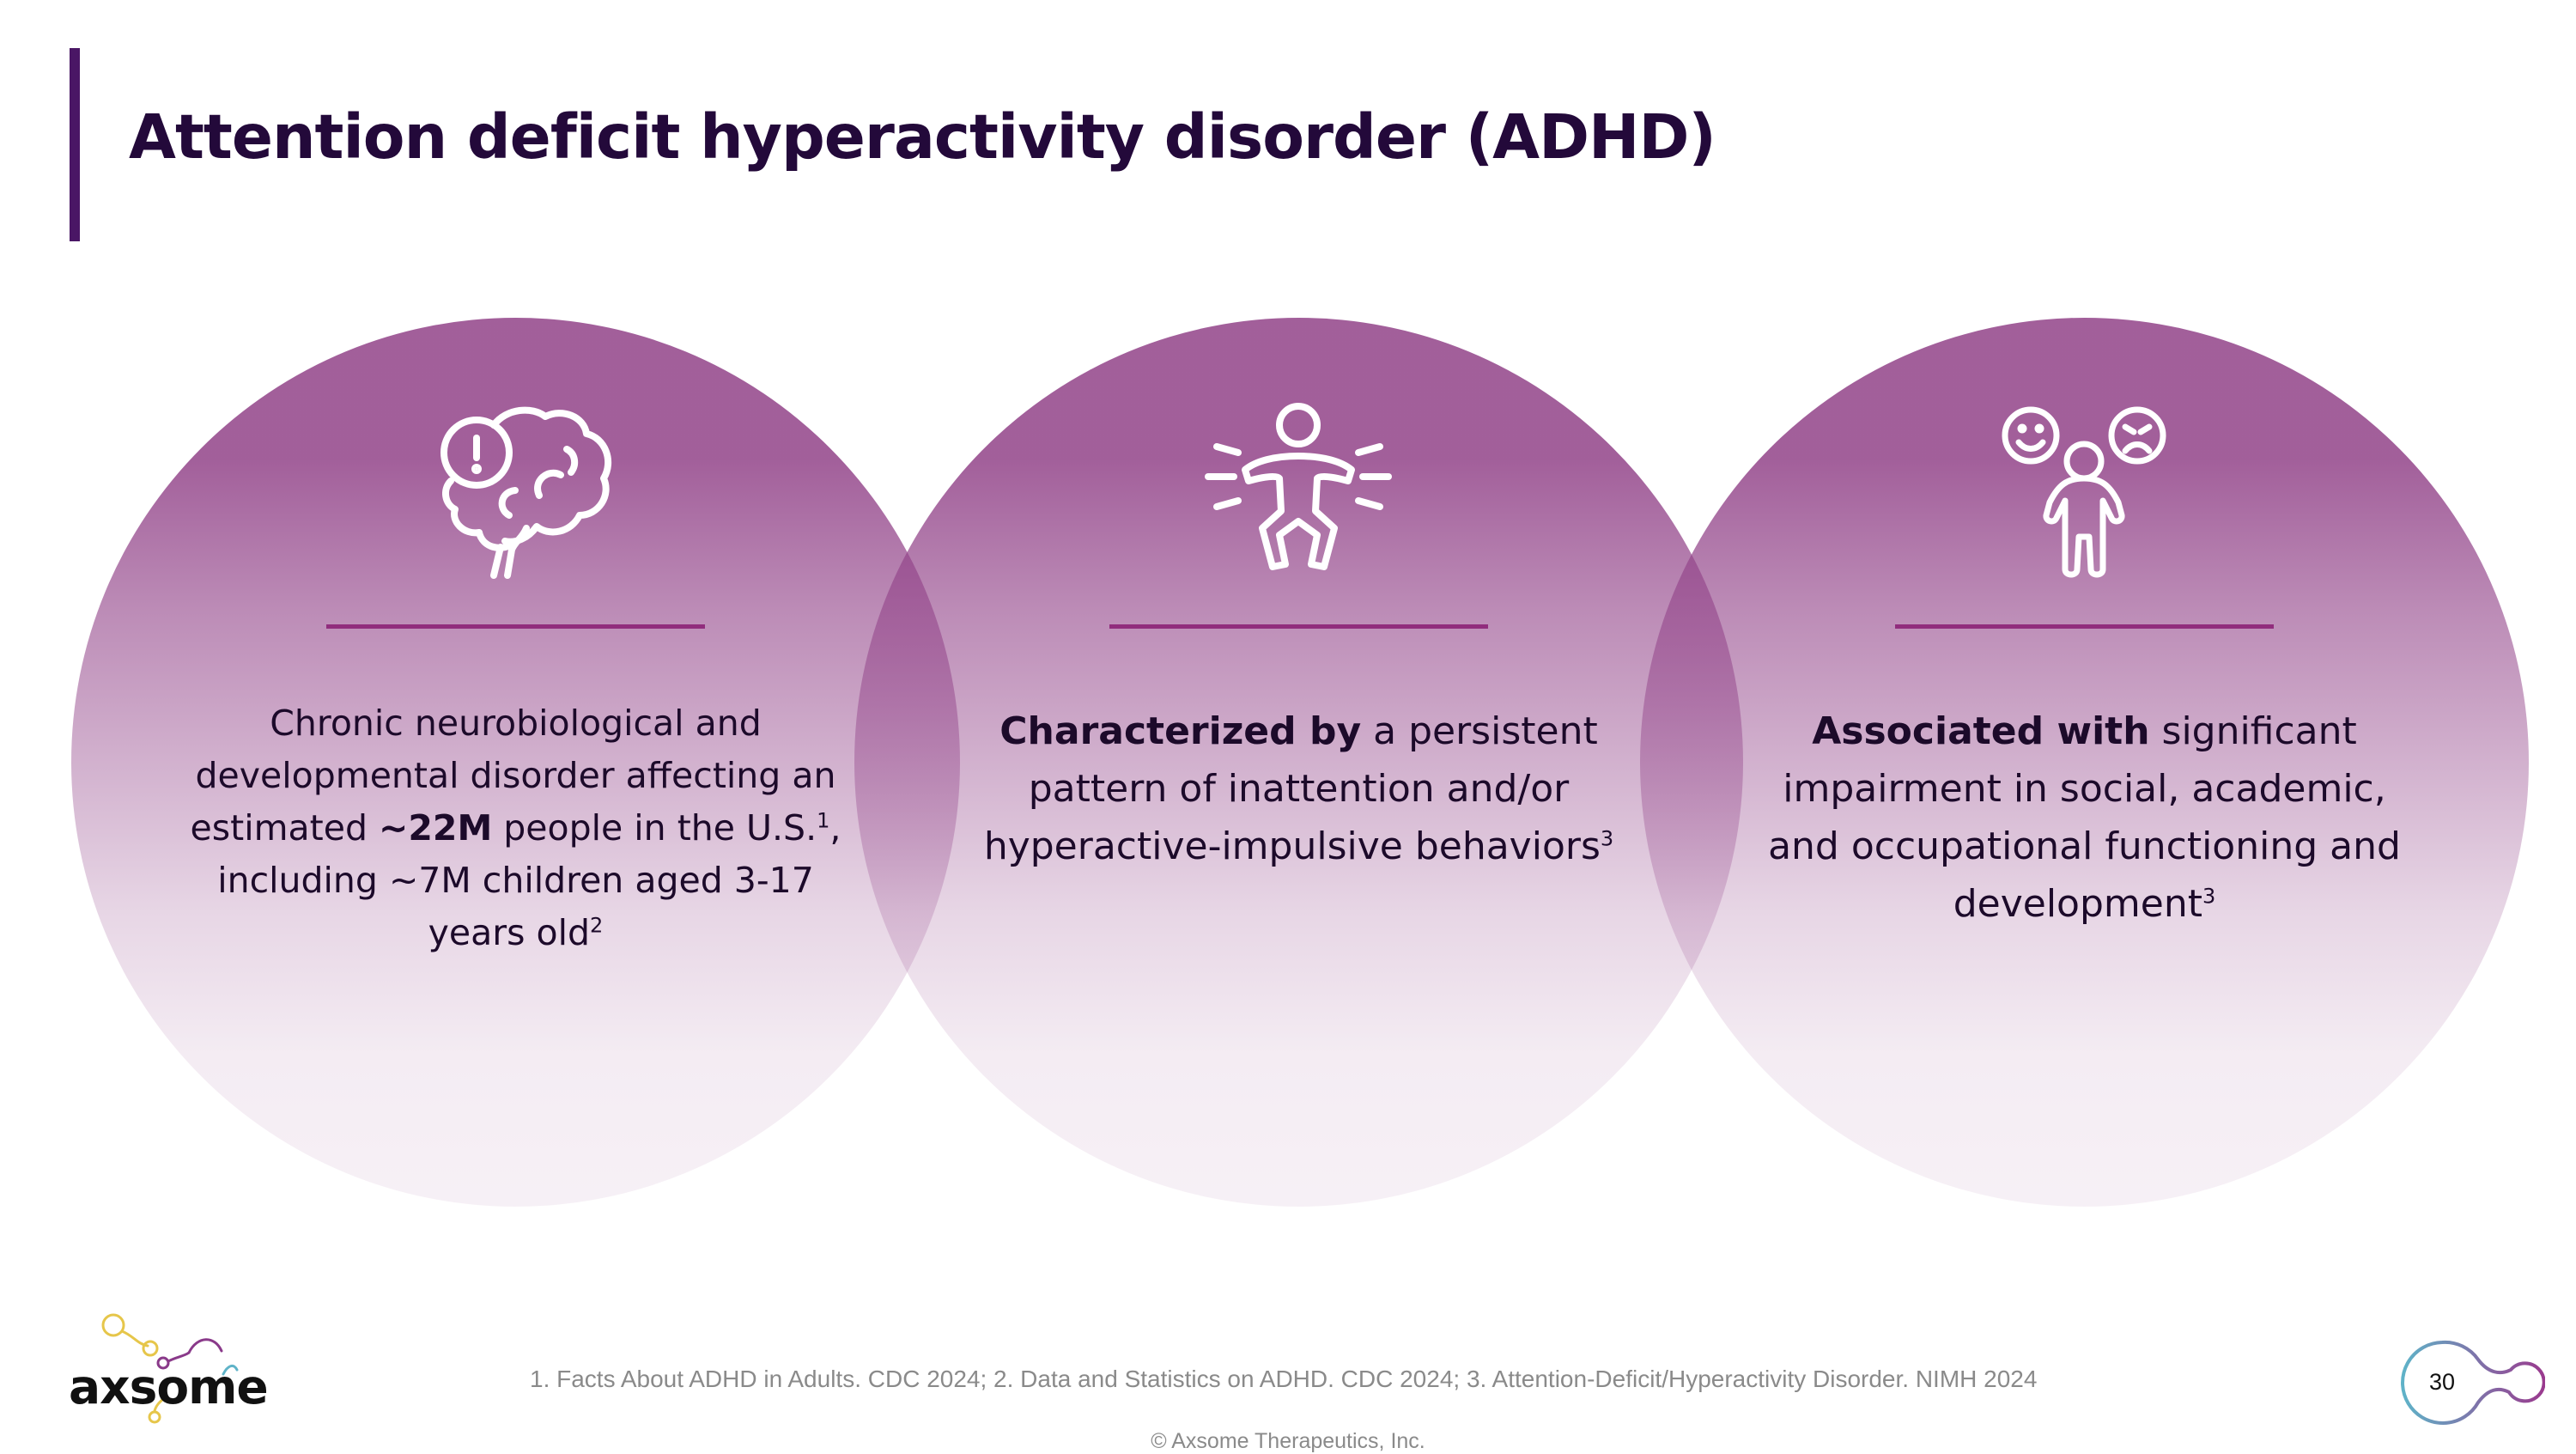 This screenshot has width=2576, height=1454. What do you see at coordinates (2442, 1382) in the screenshot?
I see `page-number: 30` at bounding box center [2442, 1382].